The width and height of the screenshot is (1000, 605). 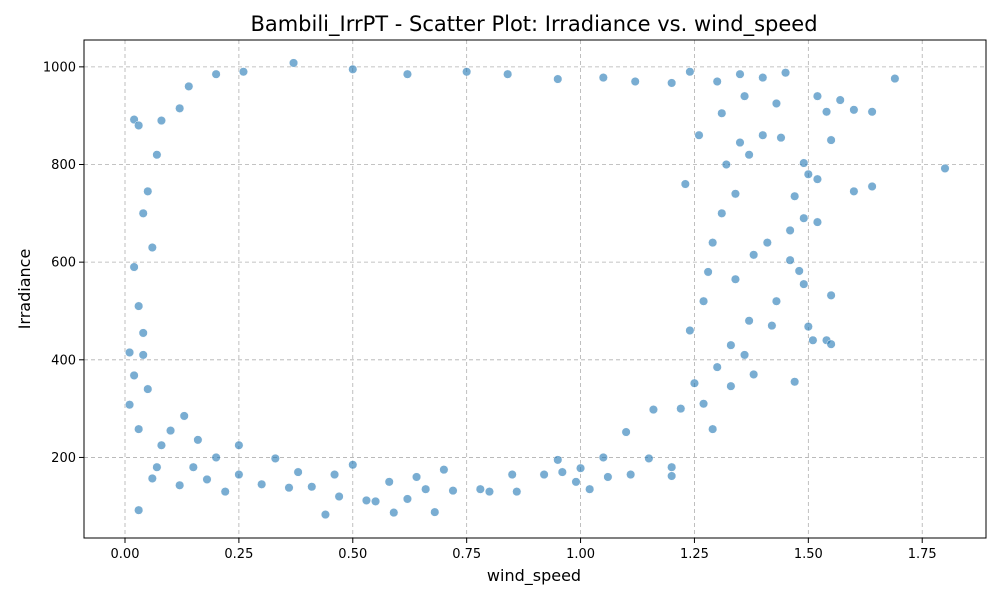 What do you see at coordinates (694, 554) in the screenshot?
I see `x-tick-label: 1.25` at bounding box center [694, 554].